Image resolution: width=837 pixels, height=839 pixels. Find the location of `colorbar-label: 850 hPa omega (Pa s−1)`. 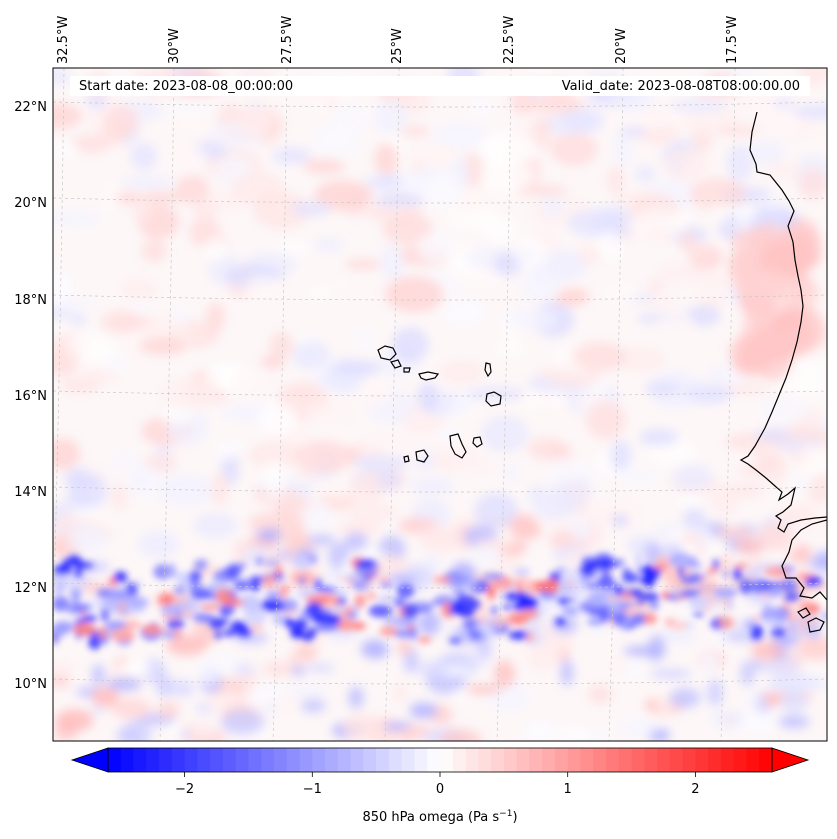

colorbar-label: 850 hPa omega (Pa s−1) is located at coordinates (439, 817).